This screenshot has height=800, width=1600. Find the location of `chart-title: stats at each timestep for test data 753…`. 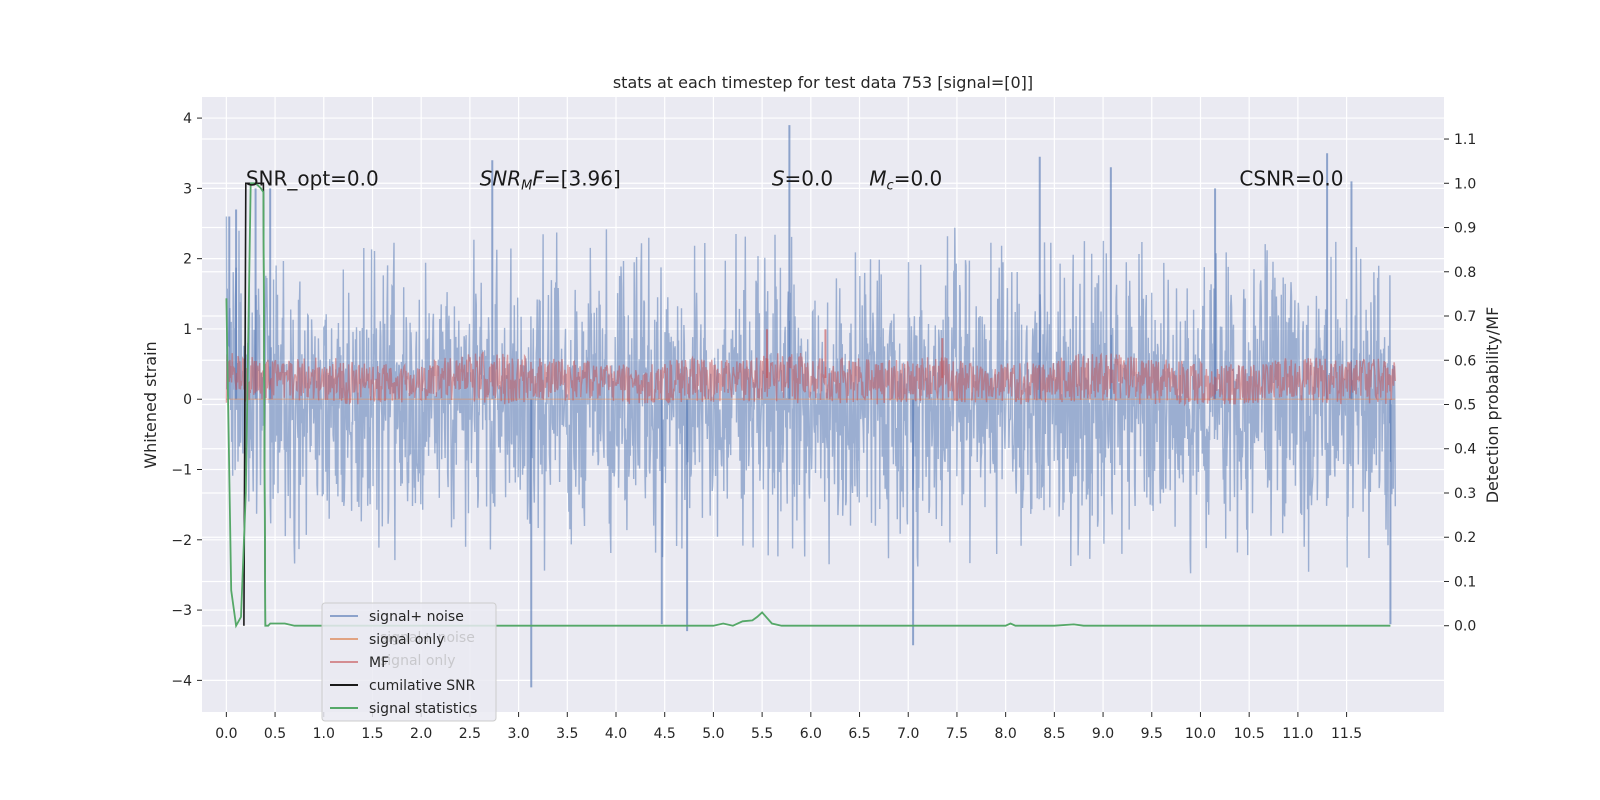

chart-title: stats at each timestep for test data 753… is located at coordinates (823, 82).